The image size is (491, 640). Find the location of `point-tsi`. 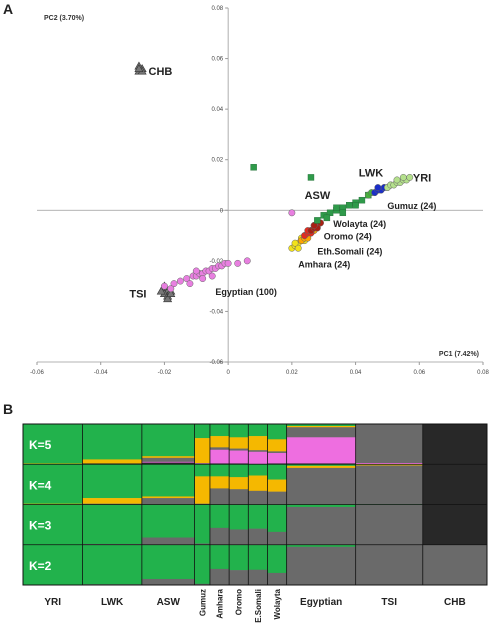

point-tsi is located at coordinates (161, 290).